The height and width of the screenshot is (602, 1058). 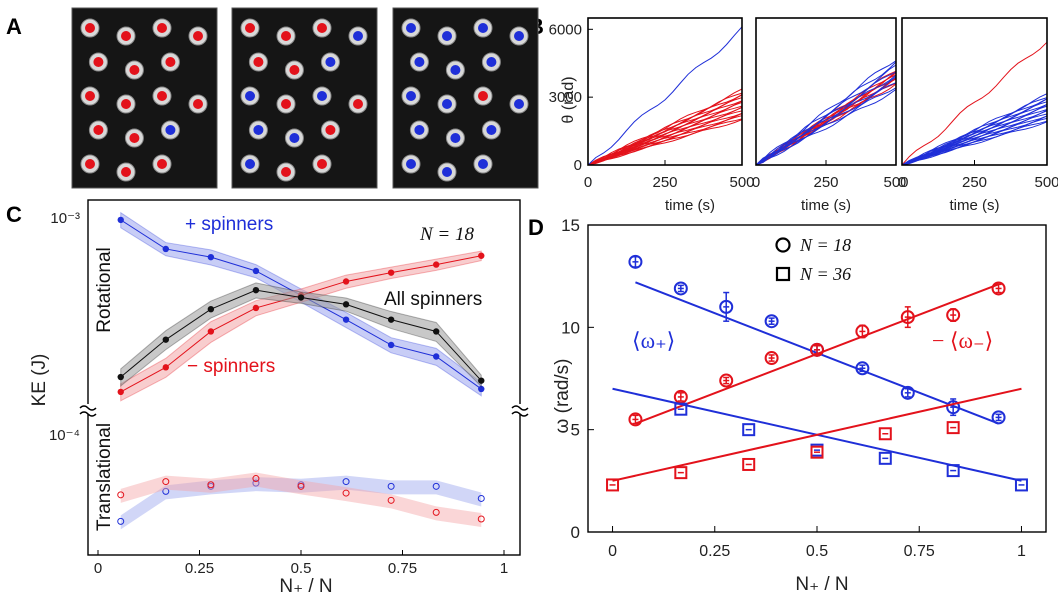 What do you see at coordinates (231, 366) in the screenshot?
I see `label-minus-spinners: − spinners` at bounding box center [231, 366].